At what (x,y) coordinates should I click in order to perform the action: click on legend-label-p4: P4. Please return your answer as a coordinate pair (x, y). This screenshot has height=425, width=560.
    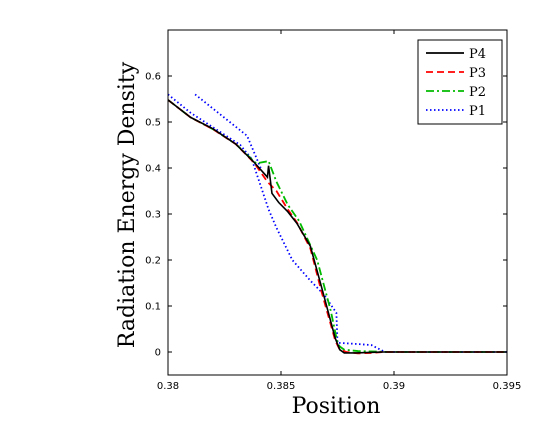
    Looking at the image, I should click on (477, 54).